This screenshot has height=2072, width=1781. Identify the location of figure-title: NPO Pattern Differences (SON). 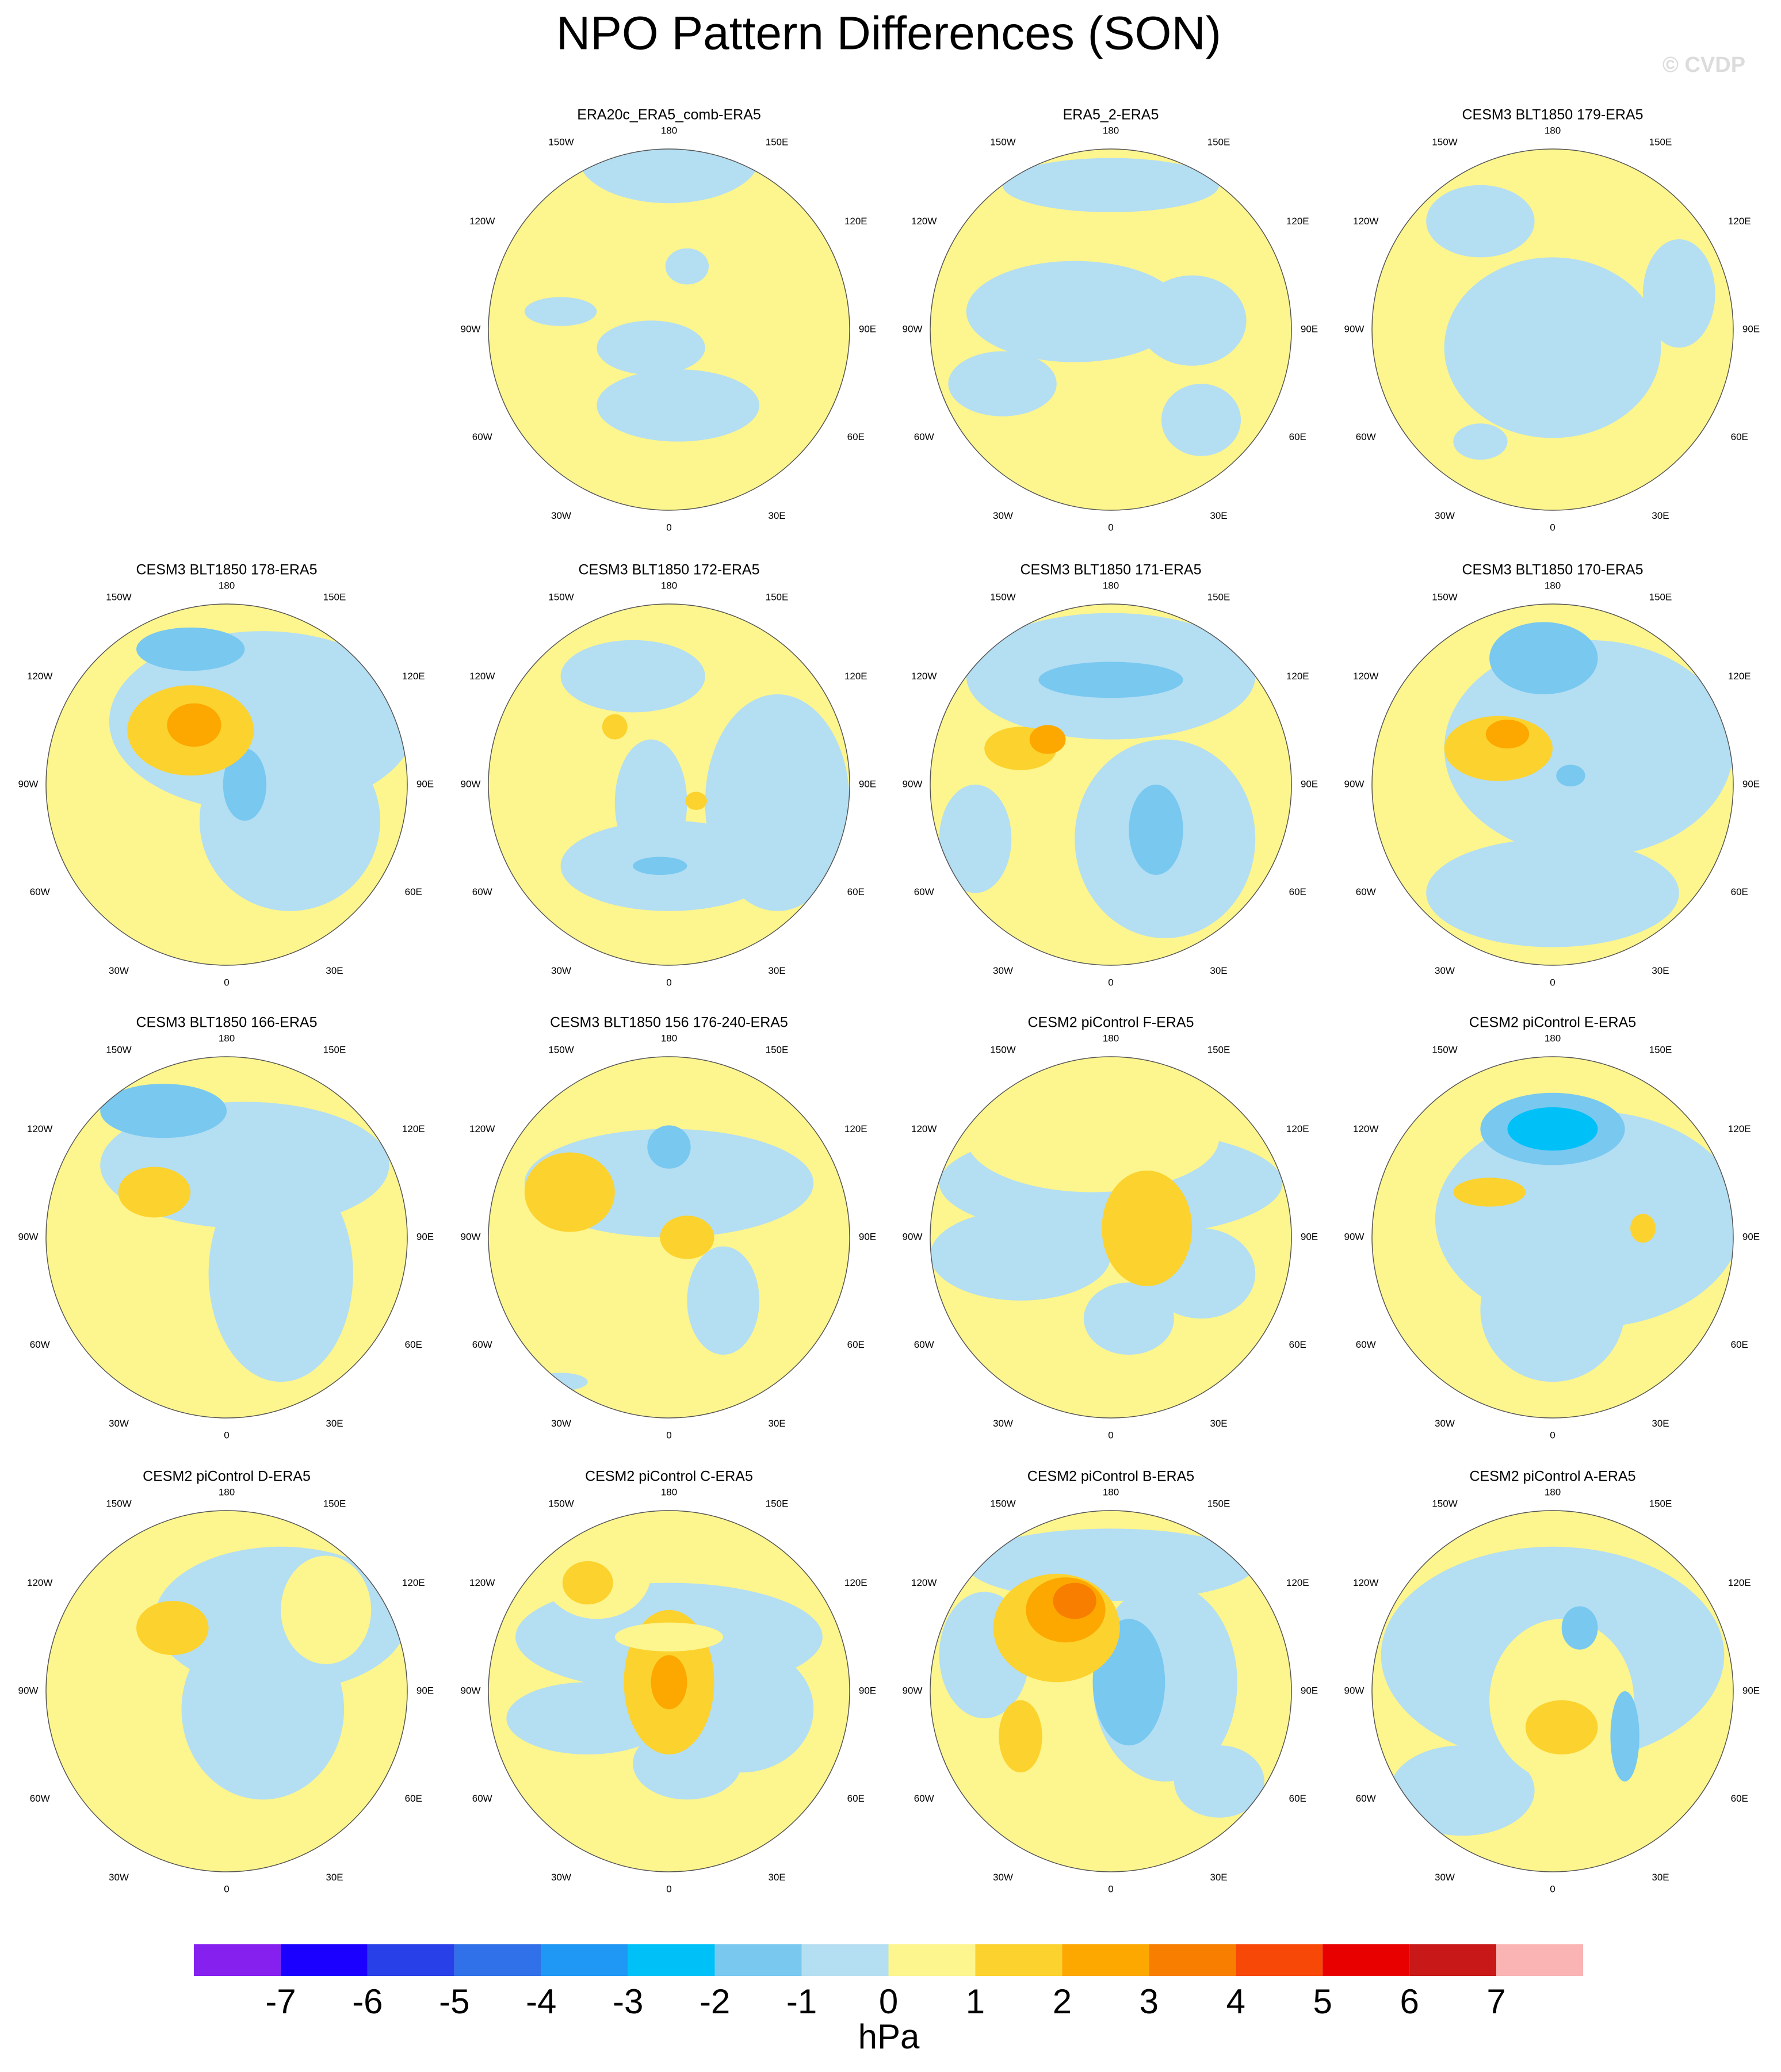
(888, 33).